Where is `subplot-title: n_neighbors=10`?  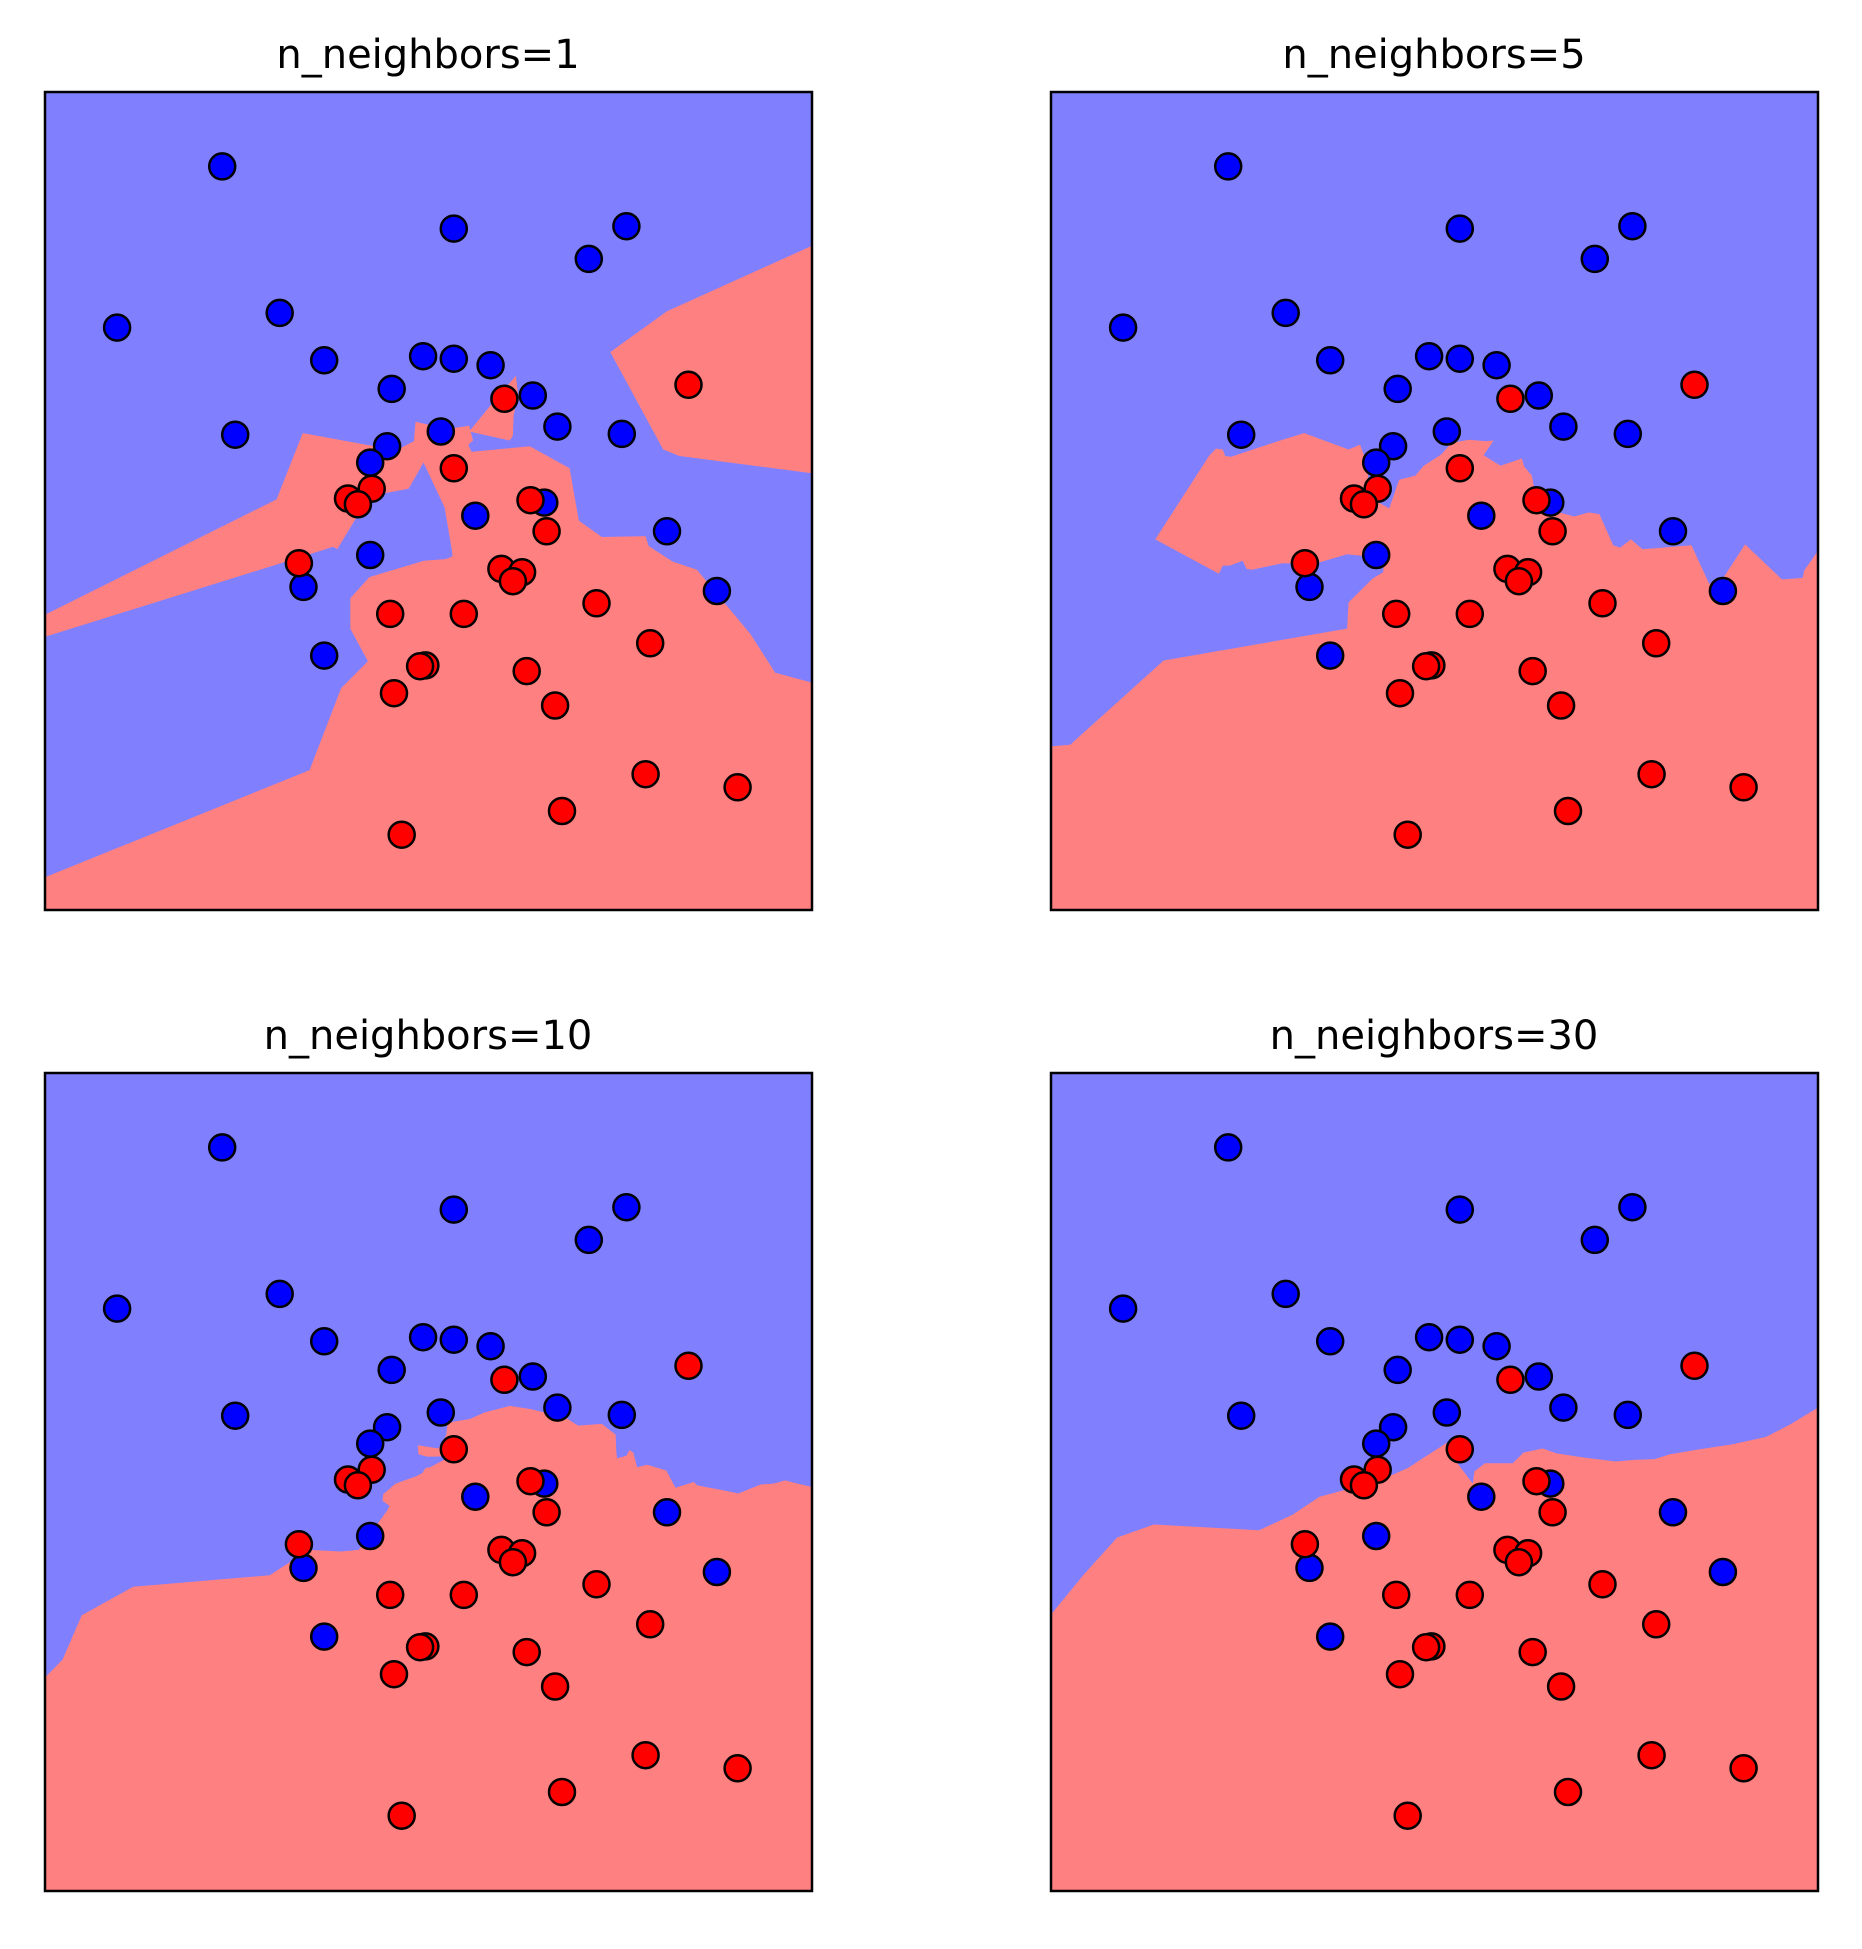 subplot-title: n_neighbors=10 is located at coordinates (428, 1036).